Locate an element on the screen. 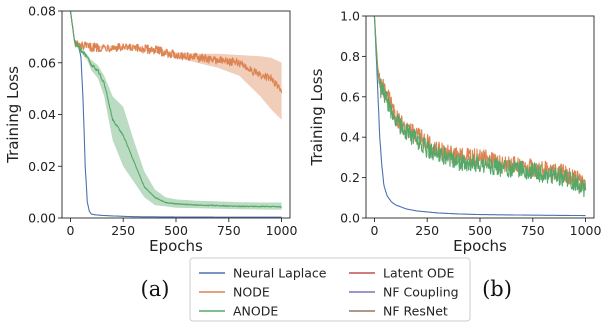 This screenshot has width=606, height=322. legend-label-node: NODE is located at coordinates (251, 292).